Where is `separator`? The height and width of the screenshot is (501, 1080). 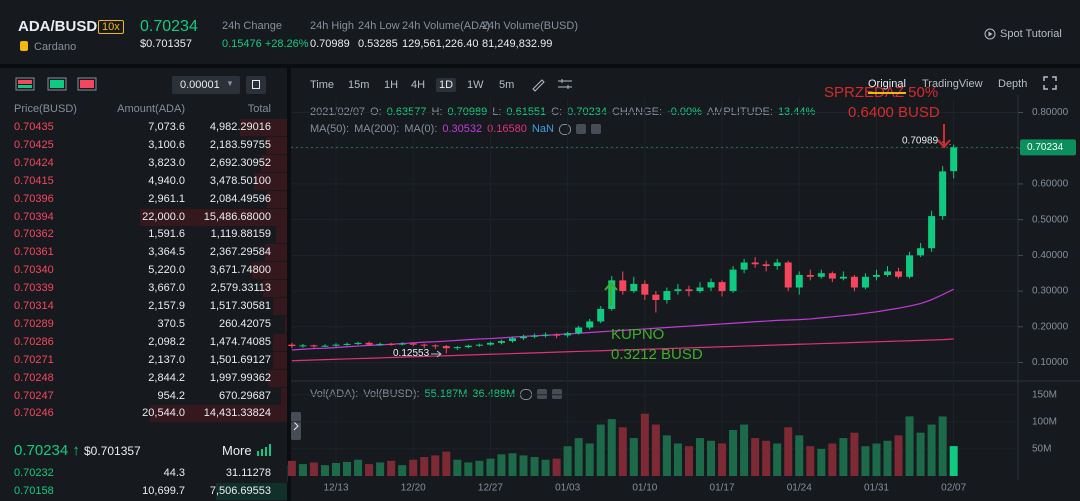
separator is located at coordinates (289, 282).